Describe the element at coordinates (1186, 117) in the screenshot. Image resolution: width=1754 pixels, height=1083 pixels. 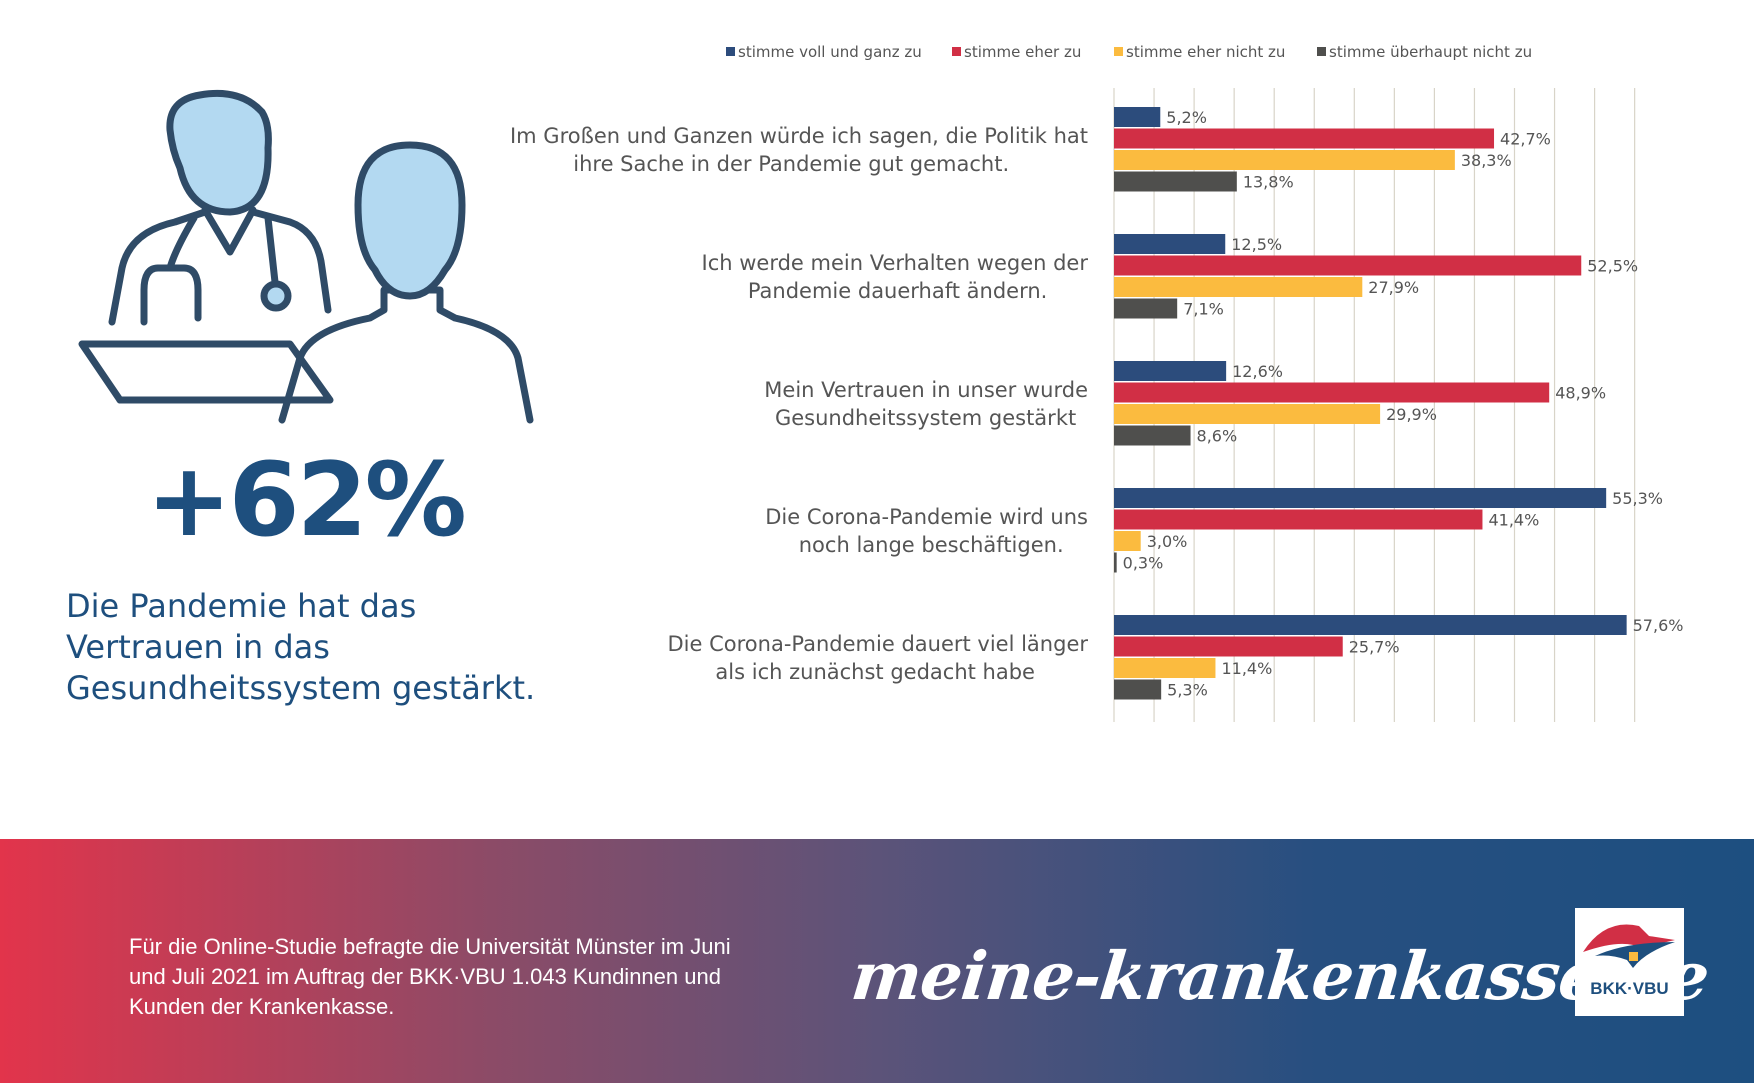
I see `data-label: 5,2%` at that location.